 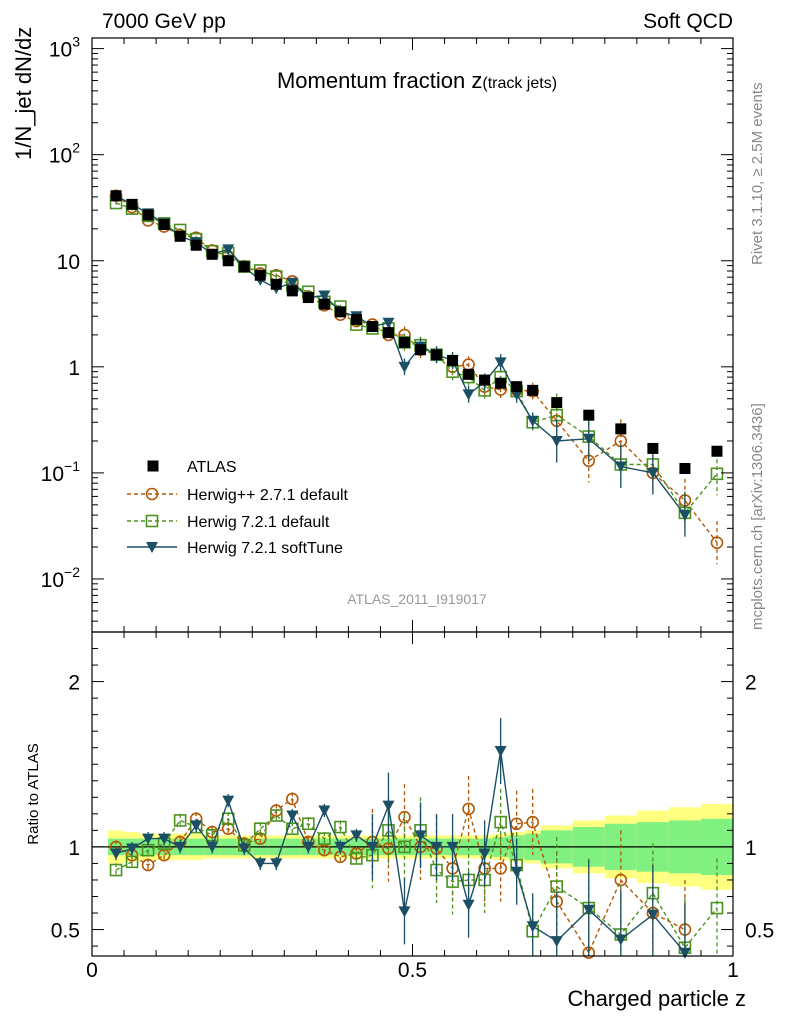 I want to click on ratio-y-tick-label-right: 0.5, so click(x=759, y=931).